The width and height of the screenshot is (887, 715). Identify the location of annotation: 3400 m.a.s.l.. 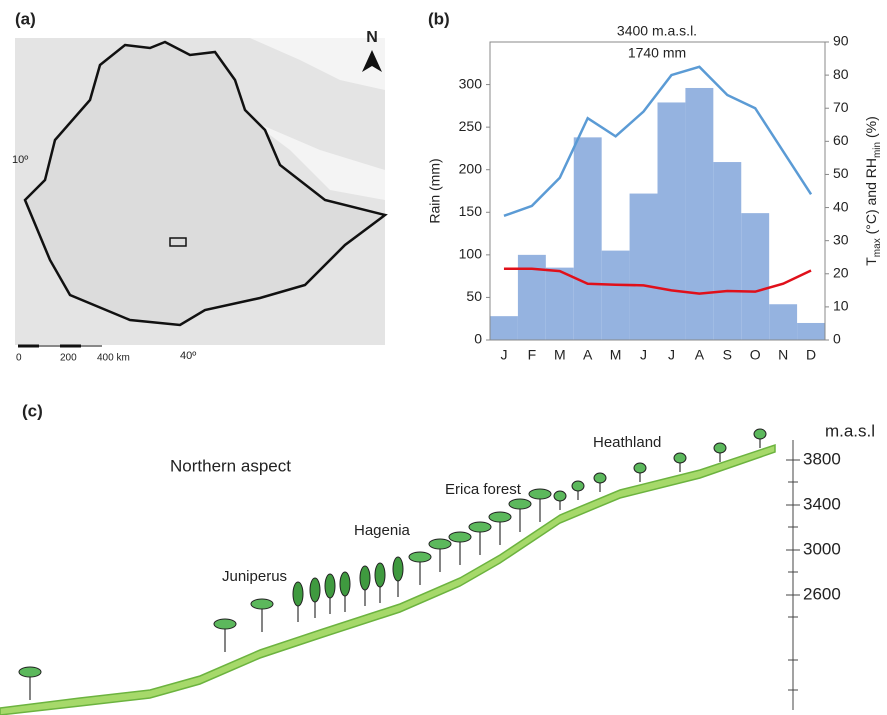
(657, 31).